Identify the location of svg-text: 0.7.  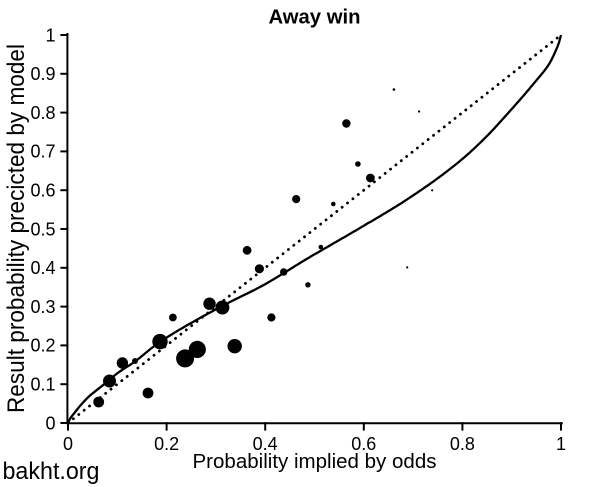
(42, 152).